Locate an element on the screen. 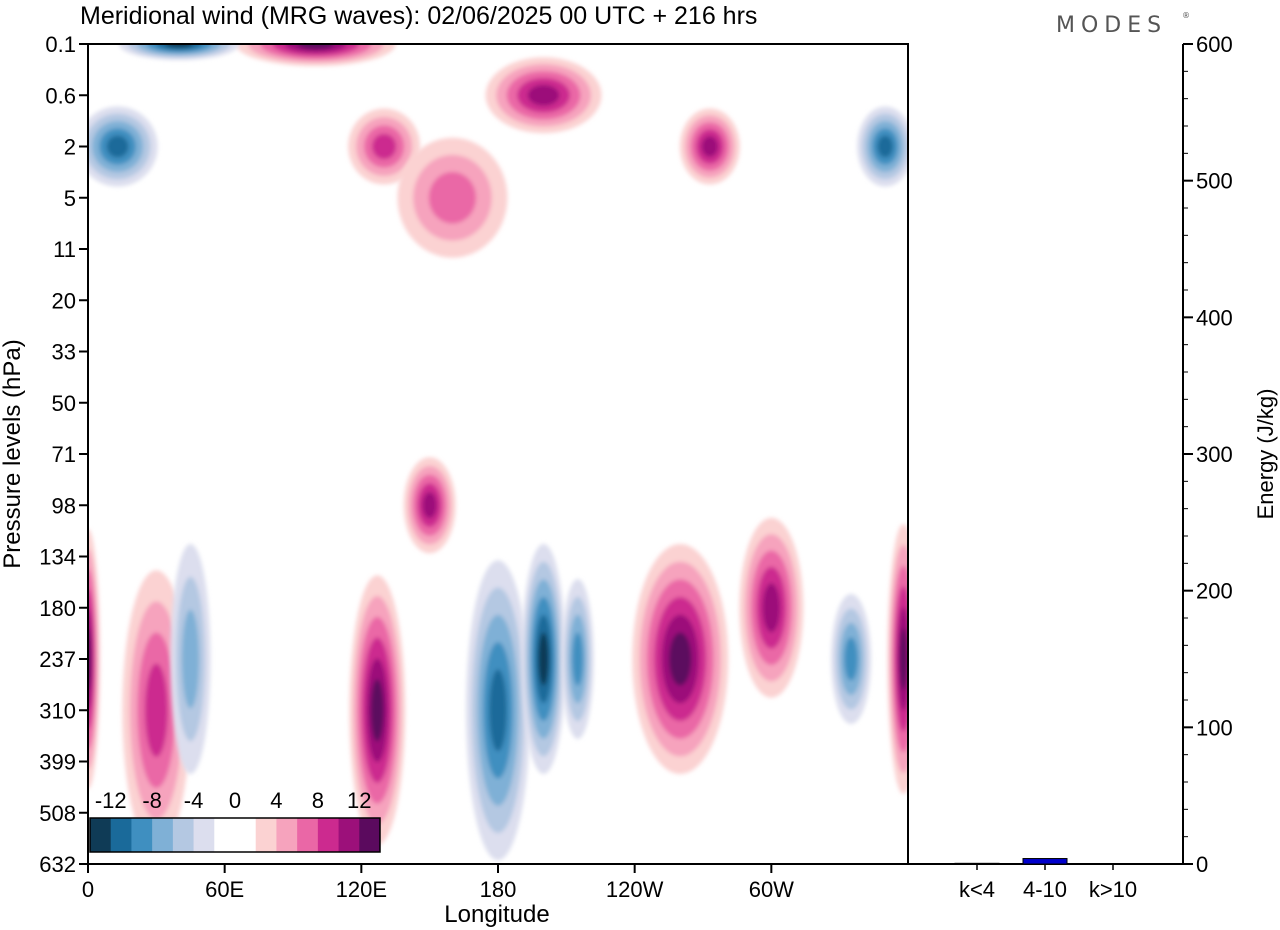 The image size is (1280, 930). longitude-tick-label: 60W is located at coordinates (771, 889).